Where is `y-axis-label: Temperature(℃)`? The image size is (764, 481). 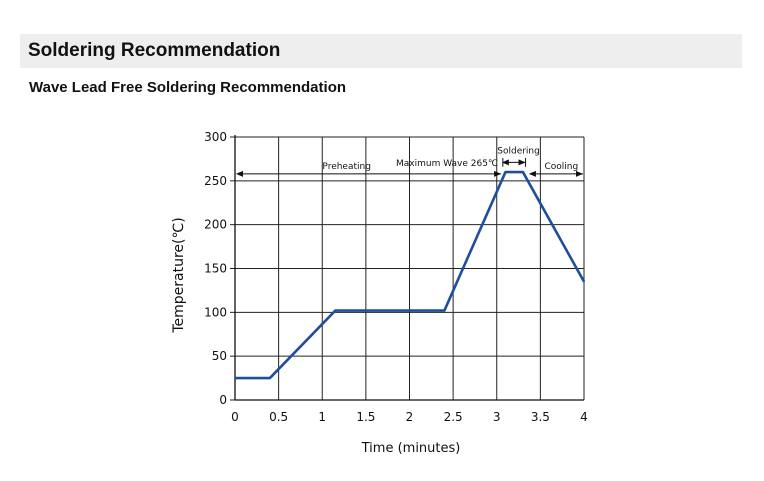 y-axis-label: Temperature(℃) is located at coordinates (179, 275).